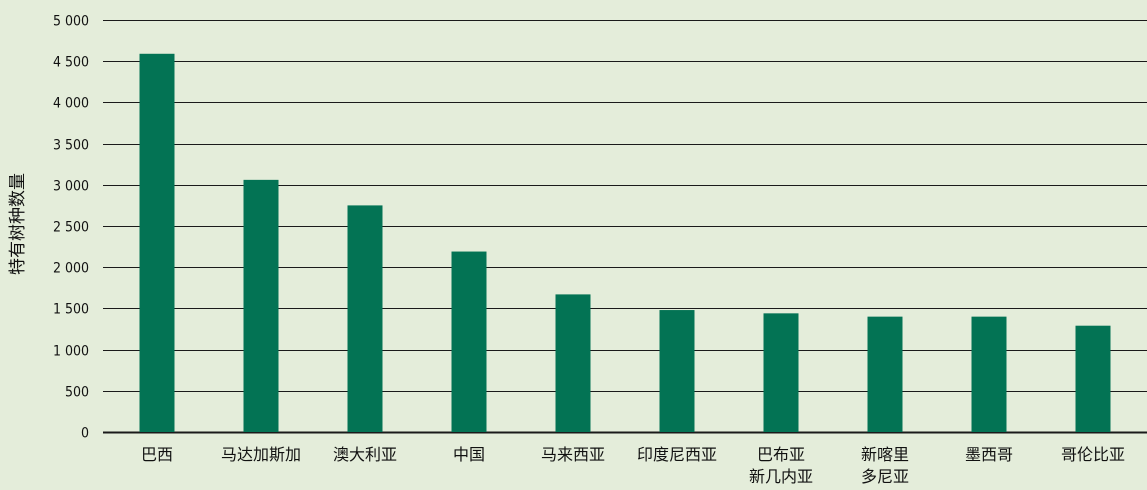 This screenshot has width=1147, height=490. What do you see at coordinates (77, 393) in the screenshot?
I see `y-tick-label: 500` at bounding box center [77, 393].